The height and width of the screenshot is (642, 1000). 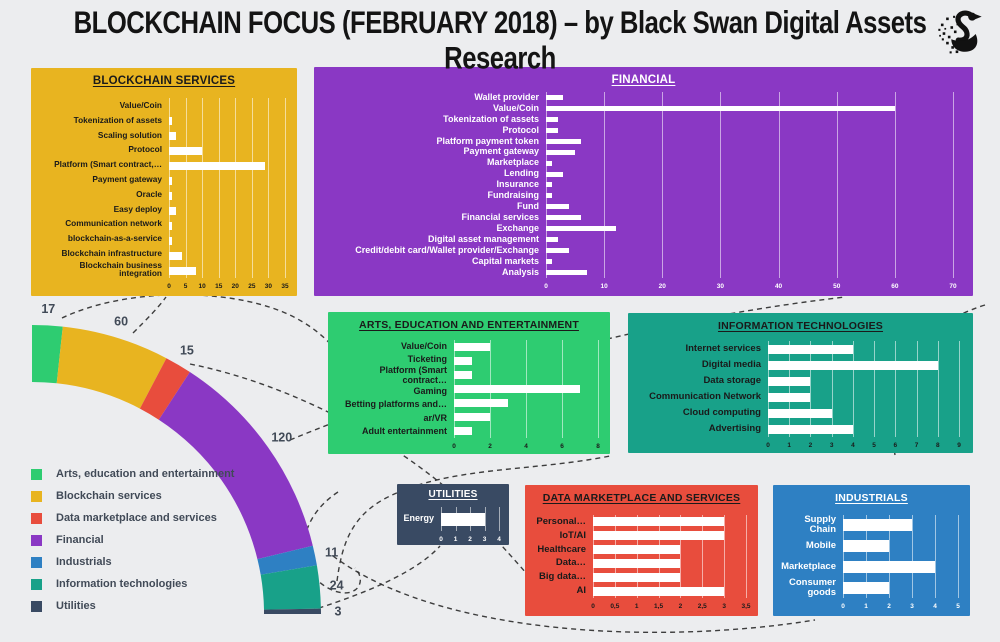 I want to click on connector-data-marketplace, so click(x=358, y=468).